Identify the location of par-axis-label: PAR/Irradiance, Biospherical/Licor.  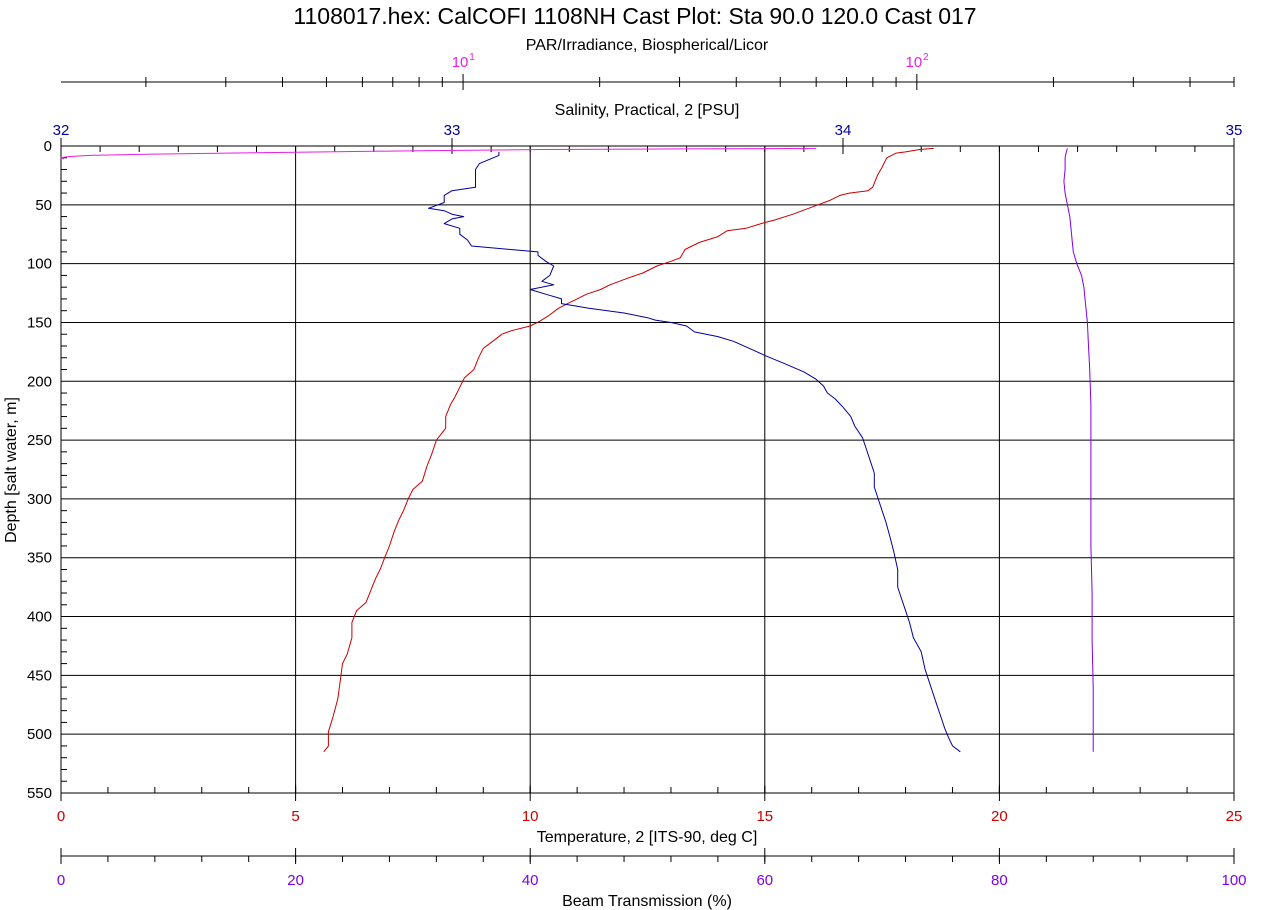
(647, 45).